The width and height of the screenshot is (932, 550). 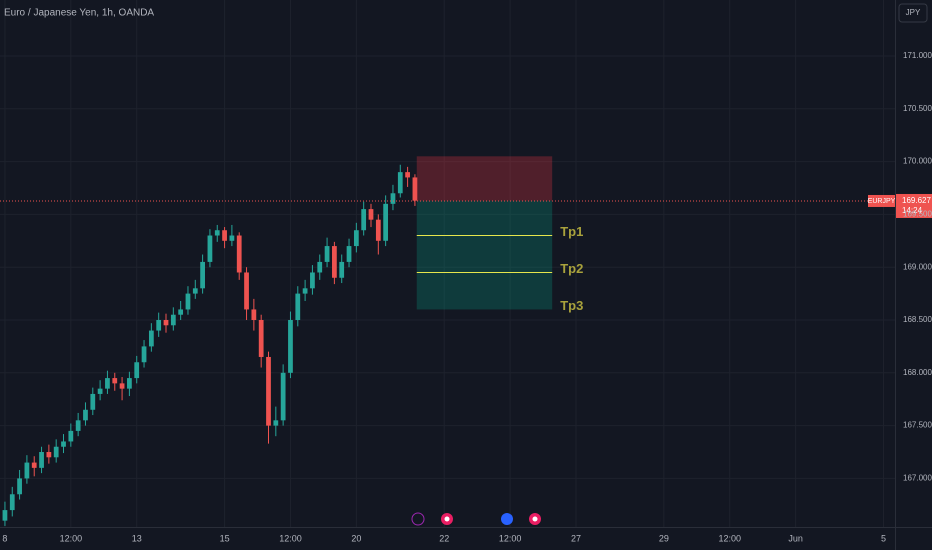 I want to click on target-label: Tp3, so click(x=571, y=305).